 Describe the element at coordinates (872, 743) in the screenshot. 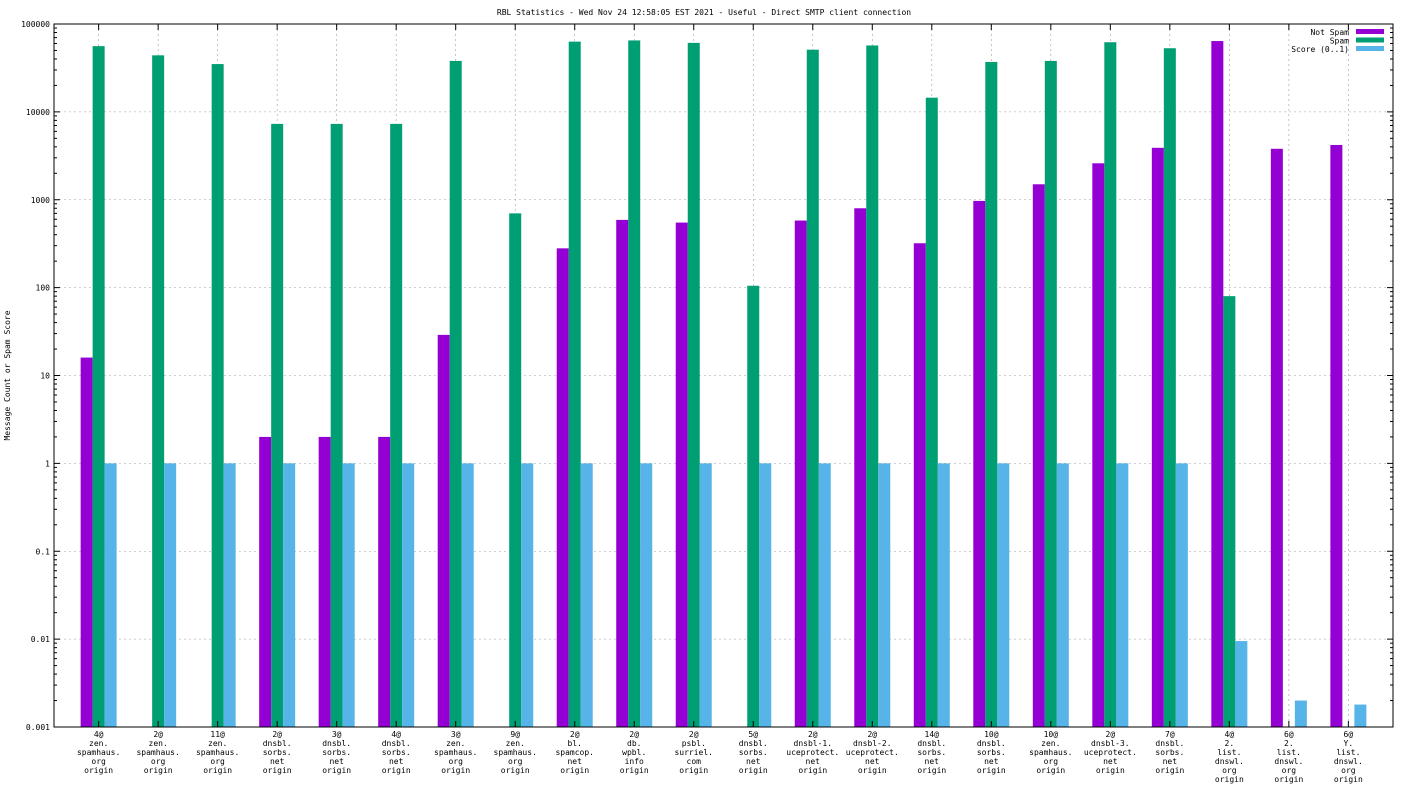

I see `x-tick-label-line: dnsbl-2.` at that location.